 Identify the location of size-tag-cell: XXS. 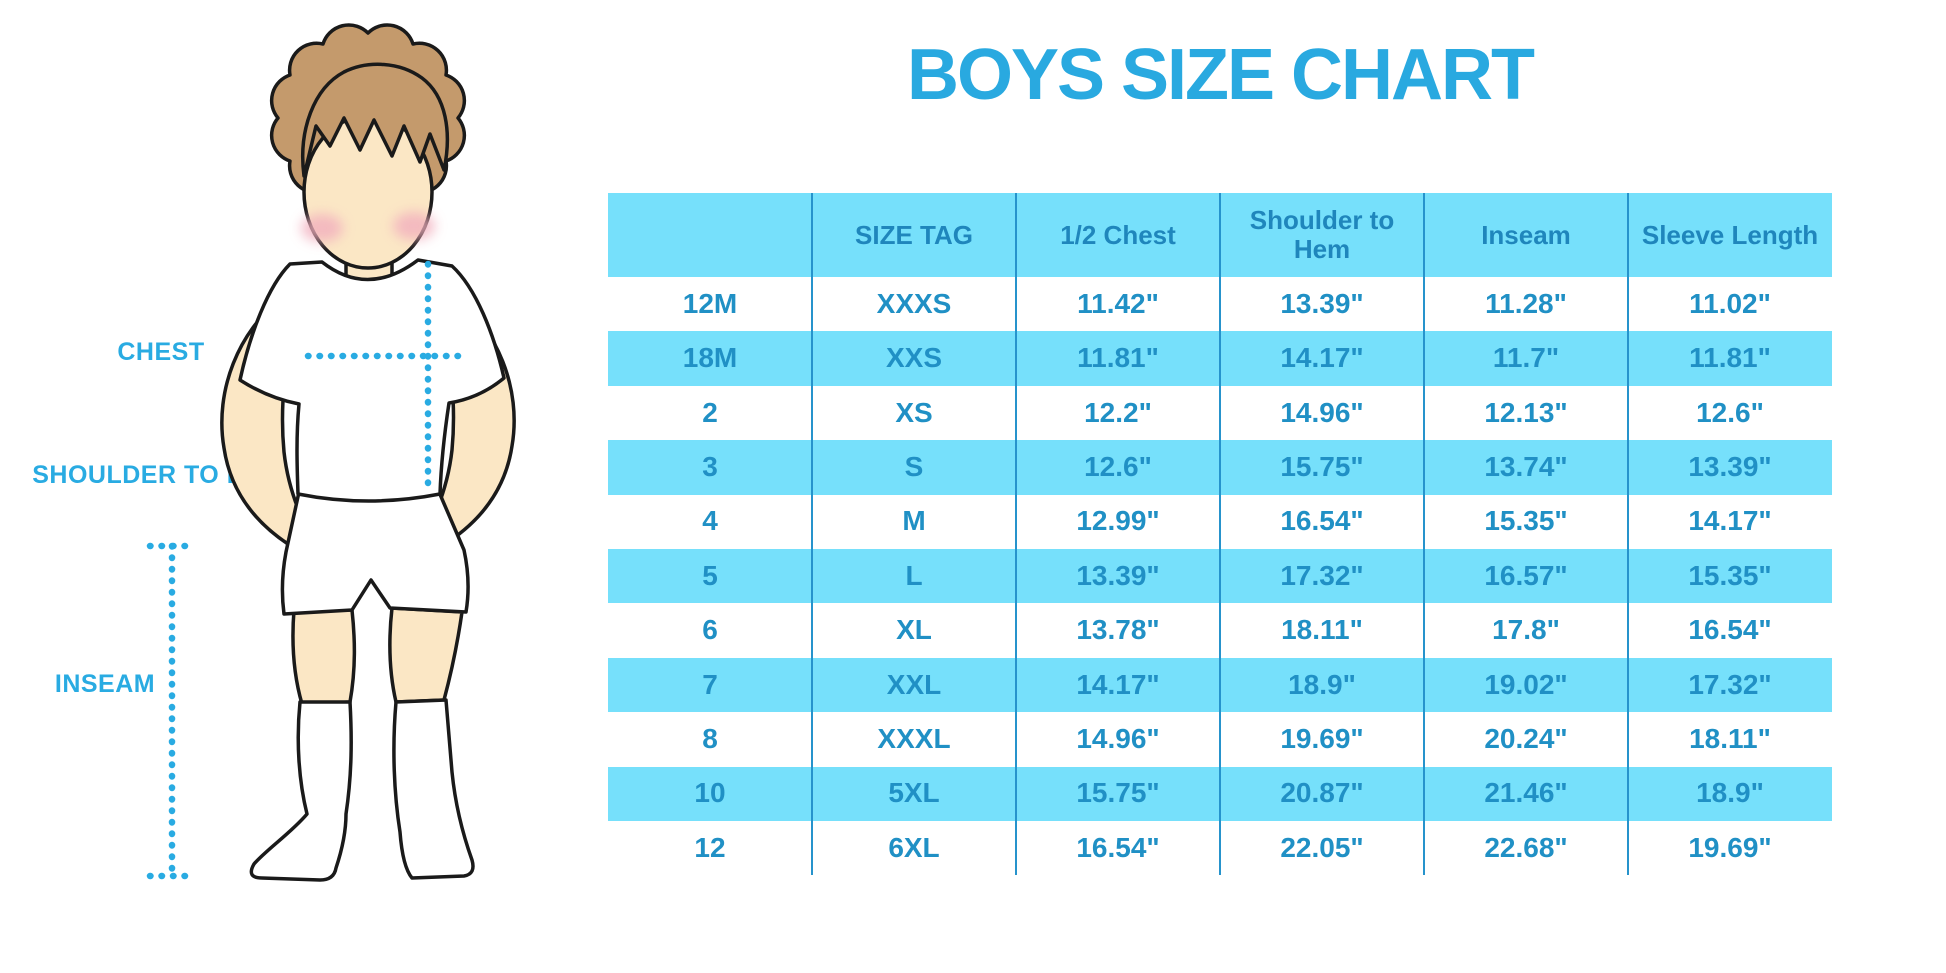
(914, 358).